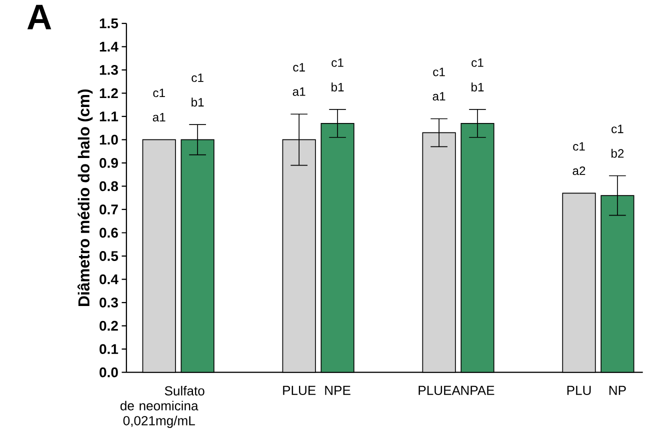 This screenshot has height=444, width=665. I want to click on y-tick-label: 0.9, so click(109, 163).